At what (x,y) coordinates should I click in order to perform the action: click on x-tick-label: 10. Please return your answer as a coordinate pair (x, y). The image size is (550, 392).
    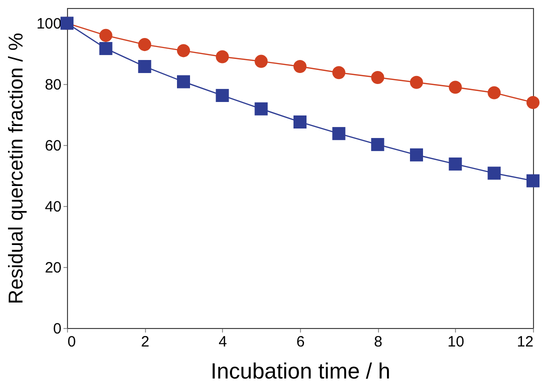
    Looking at the image, I should click on (455, 342).